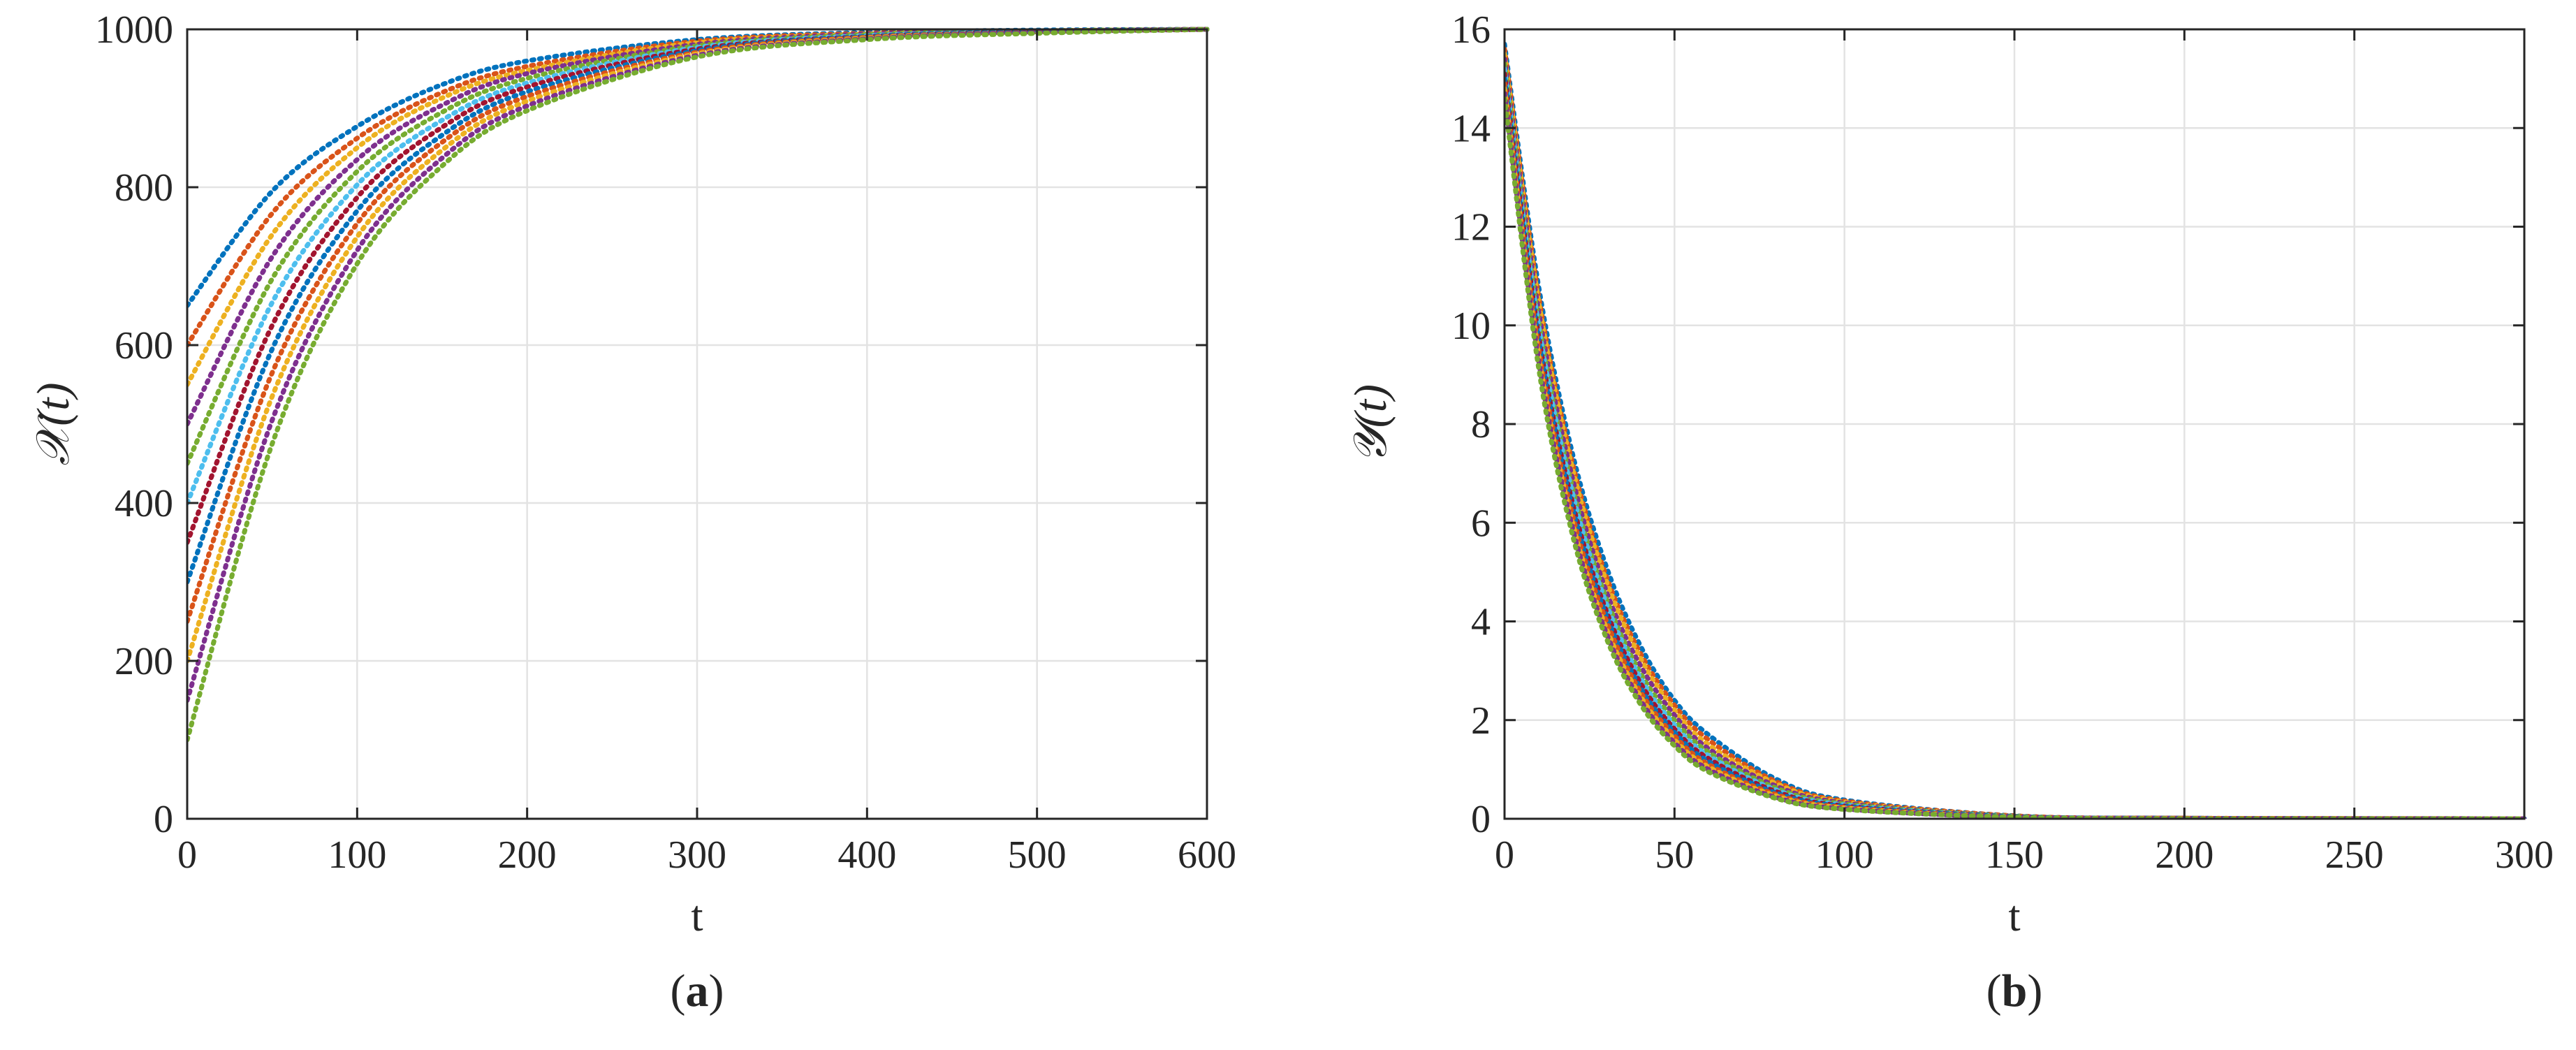 The image size is (2576, 1050). Describe the element at coordinates (1037, 855) in the screenshot. I see `chart-a-x-tick-label: 500` at that location.